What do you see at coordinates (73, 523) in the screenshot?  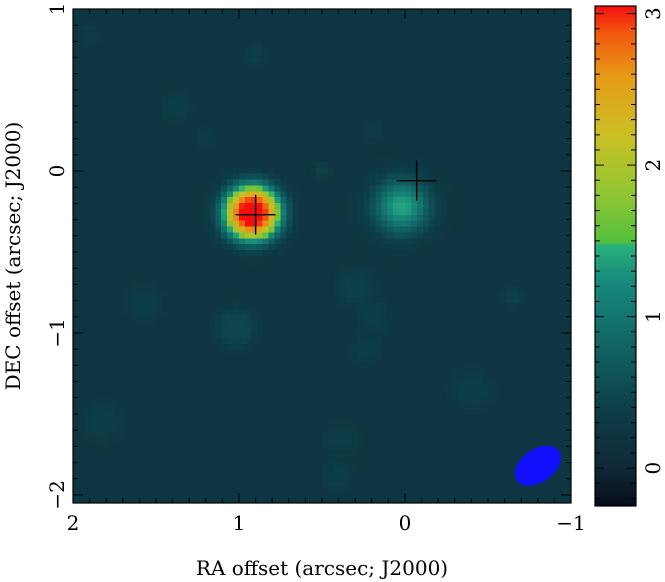 I see `x-tick-label: 2` at bounding box center [73, 523].